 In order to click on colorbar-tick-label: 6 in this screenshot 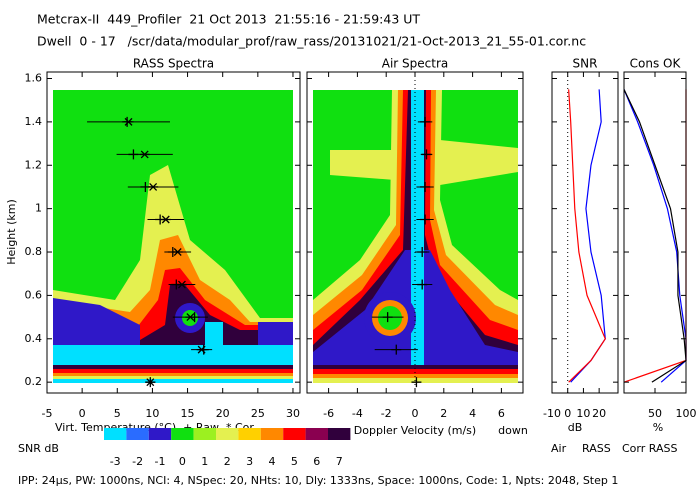, I will do `click(316, 461)`.